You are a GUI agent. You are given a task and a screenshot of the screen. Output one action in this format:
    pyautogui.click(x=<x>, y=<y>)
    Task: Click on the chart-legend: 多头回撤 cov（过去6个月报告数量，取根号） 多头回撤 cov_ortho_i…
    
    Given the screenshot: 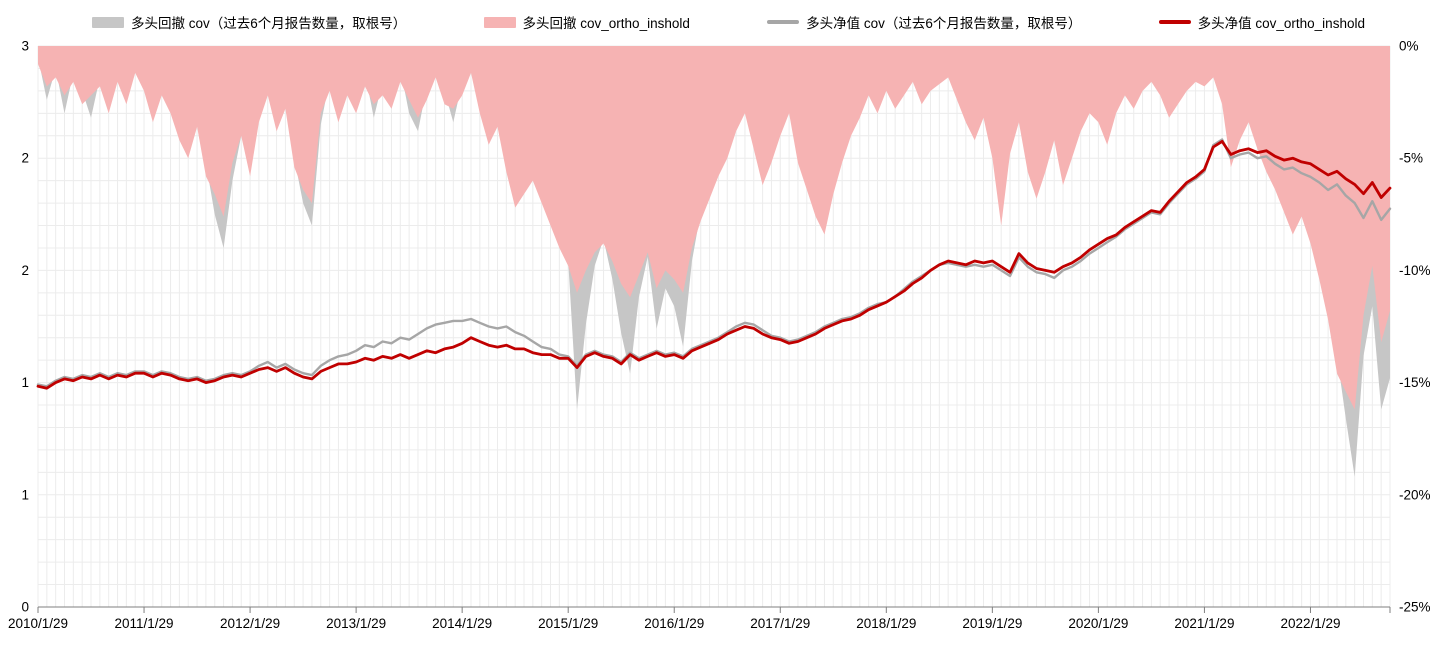 What is the action you would take?
    pyautogui.click(x=728, y=22)
    